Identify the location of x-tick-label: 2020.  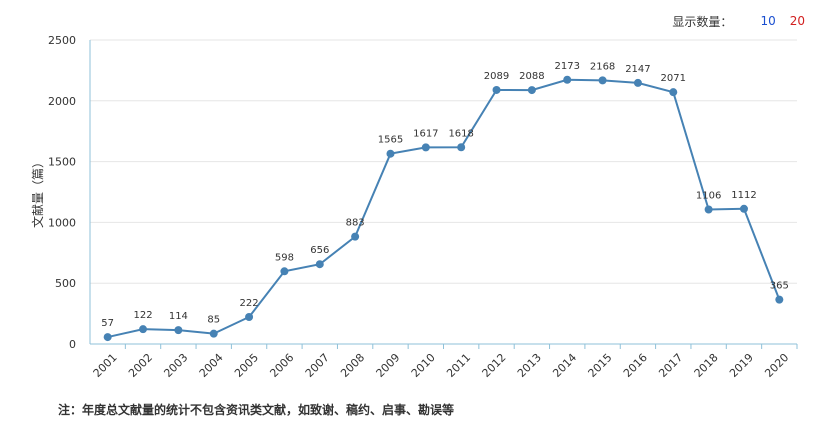
(776, 365).